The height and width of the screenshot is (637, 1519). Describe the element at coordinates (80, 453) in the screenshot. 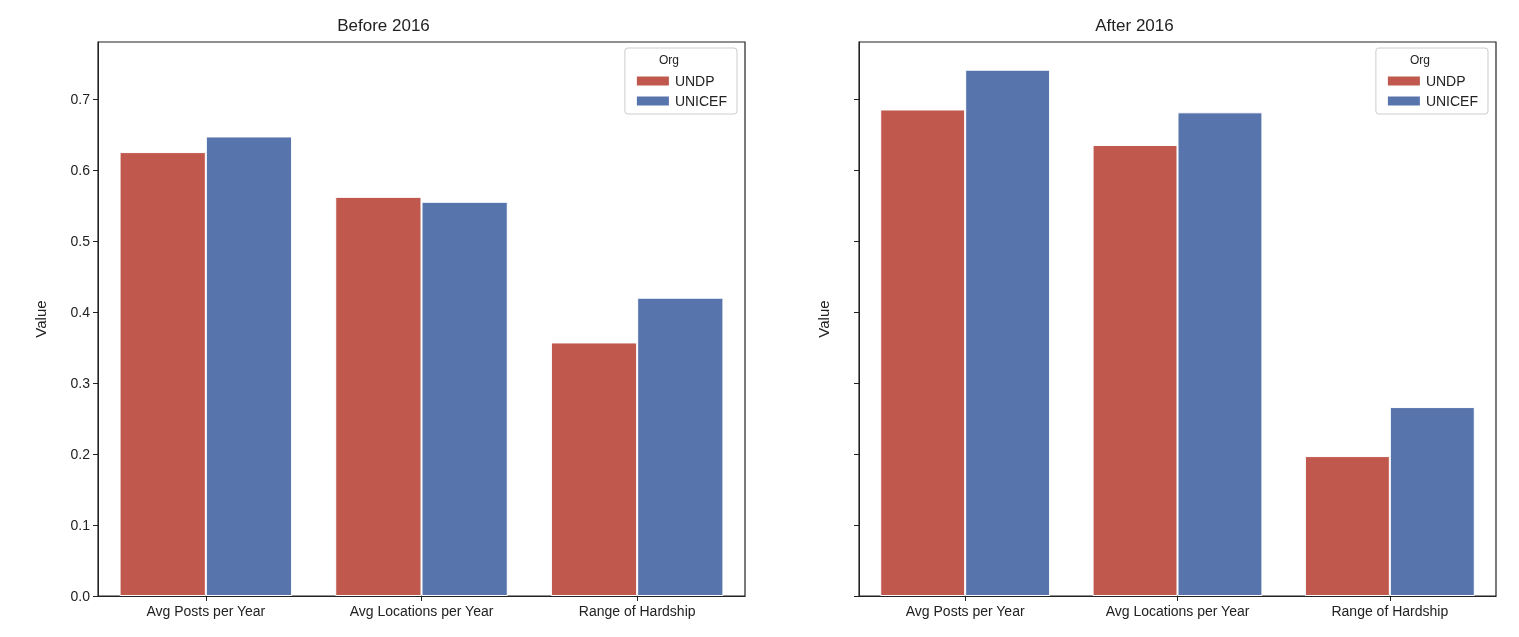

I see `y-tick-label: 0.2` at that location.